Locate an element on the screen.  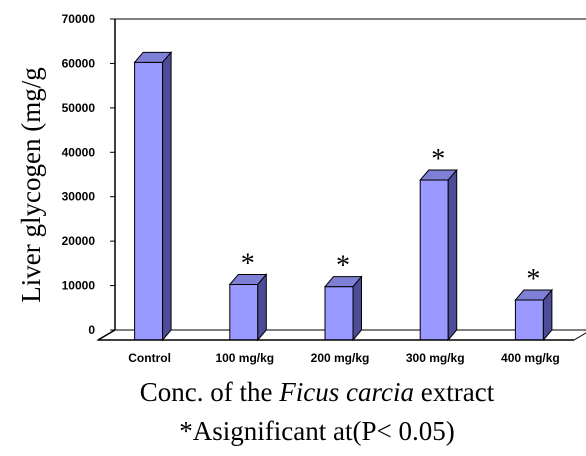
x-axis-label: Conc. of the Ficus carcia extract is located at coordinates (305, 392).